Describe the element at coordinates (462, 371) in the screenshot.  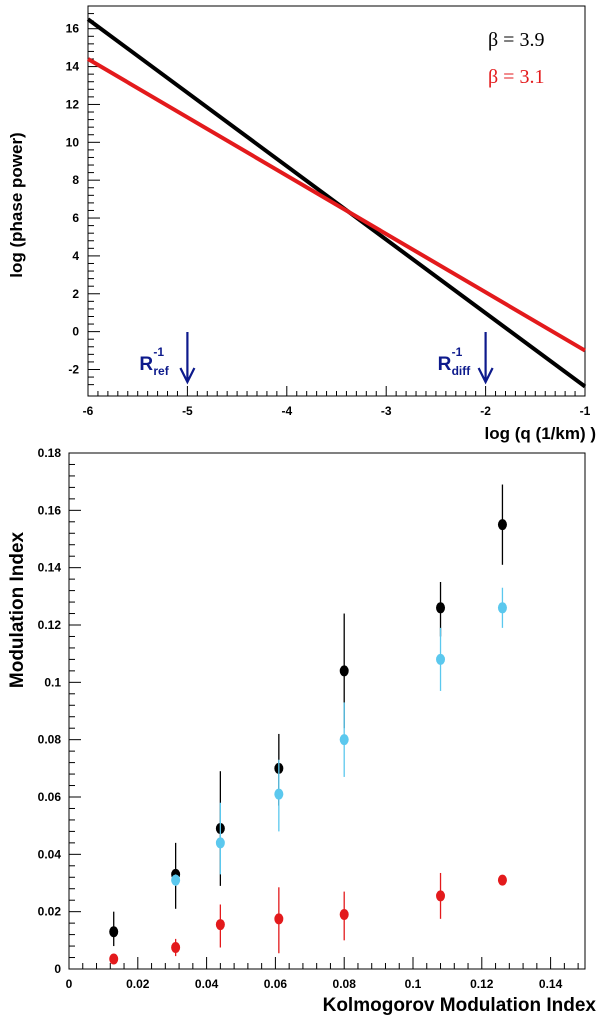
I see `r-diff-marker-subscript: diff` at that location.